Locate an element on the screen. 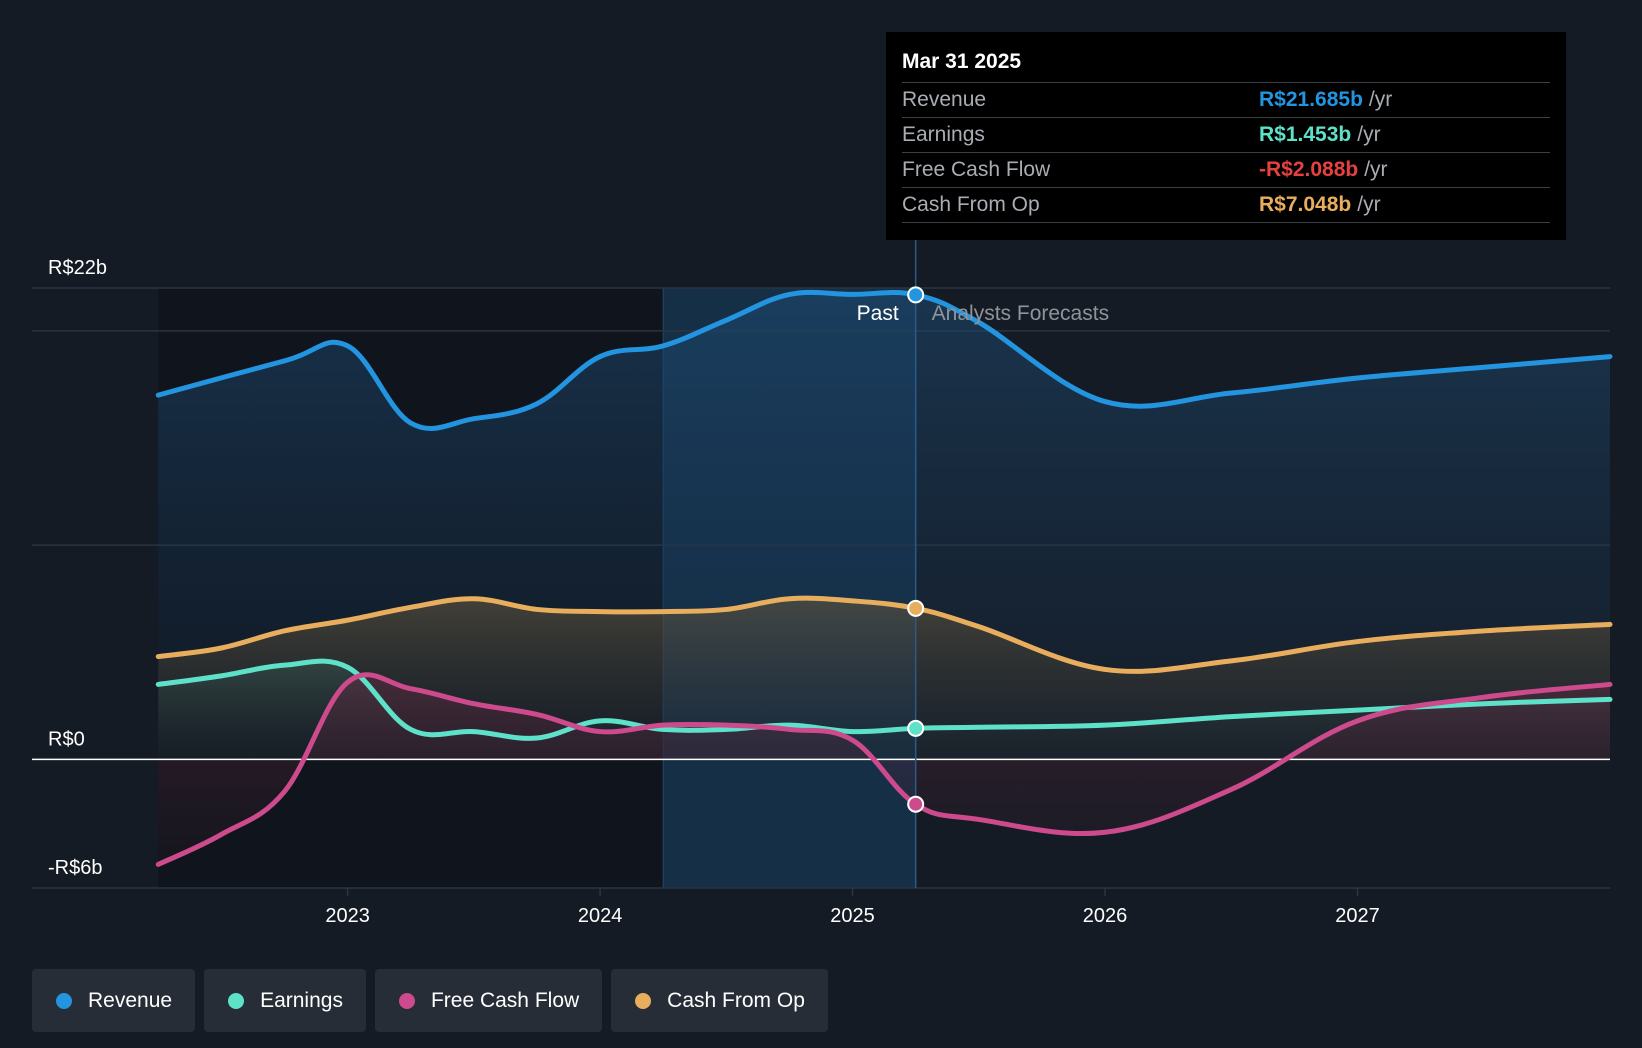 This screenshot has width=1642, height=1048. tooltip-row-free-cash-flow: Free Cash Flow -R$2.088b /yr is located at coordinates (1226, 169).